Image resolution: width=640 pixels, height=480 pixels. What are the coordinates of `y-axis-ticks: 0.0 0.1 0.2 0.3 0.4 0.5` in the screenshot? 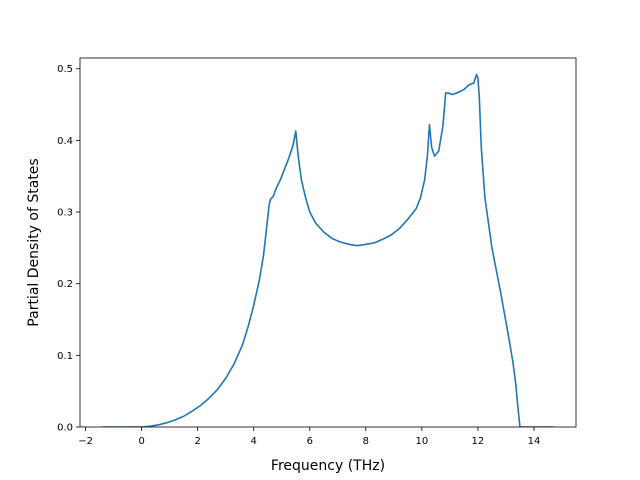 It's located at (68, 249).